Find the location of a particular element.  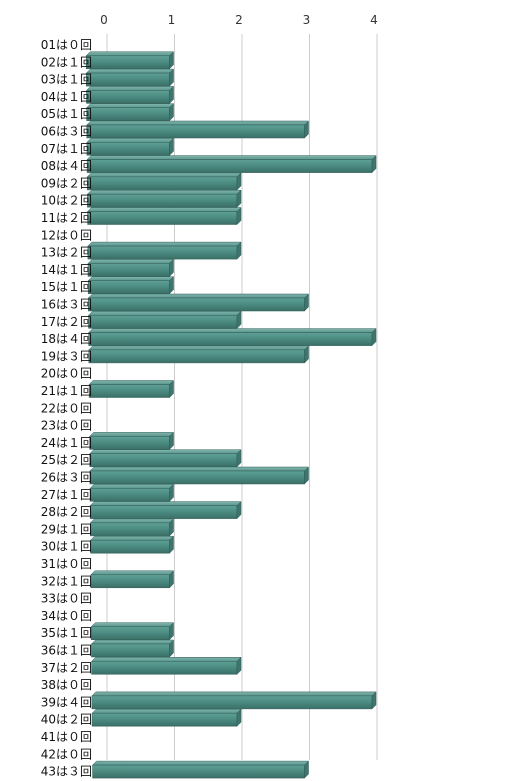

category-label: 32は１回 is located at coordinates (66, 581).